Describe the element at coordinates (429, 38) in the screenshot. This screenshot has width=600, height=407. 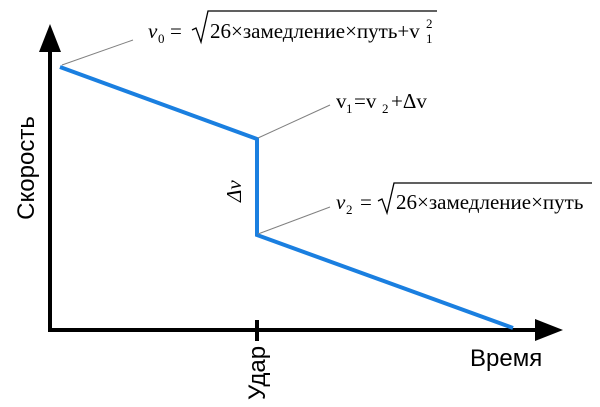
I see `v0-rsub: 1` at that location.